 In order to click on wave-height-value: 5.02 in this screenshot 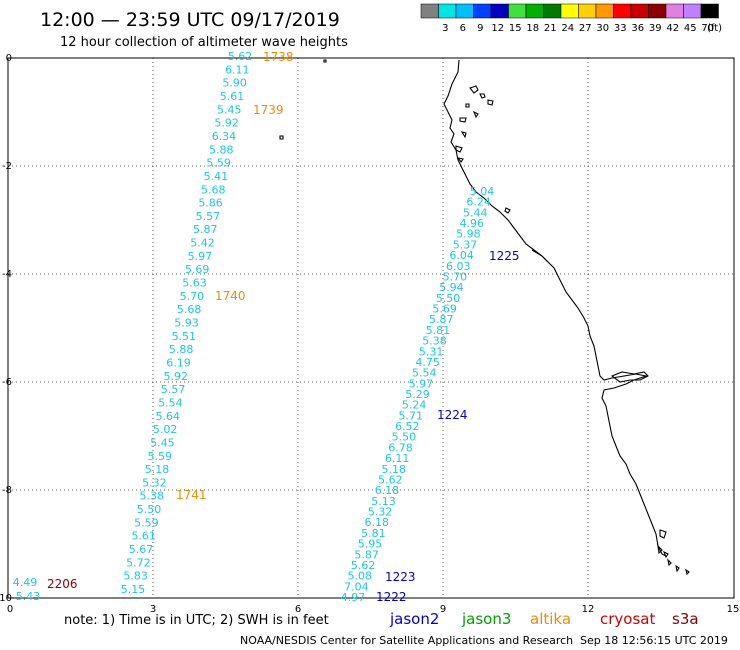, I will do `click(165, 429)`.